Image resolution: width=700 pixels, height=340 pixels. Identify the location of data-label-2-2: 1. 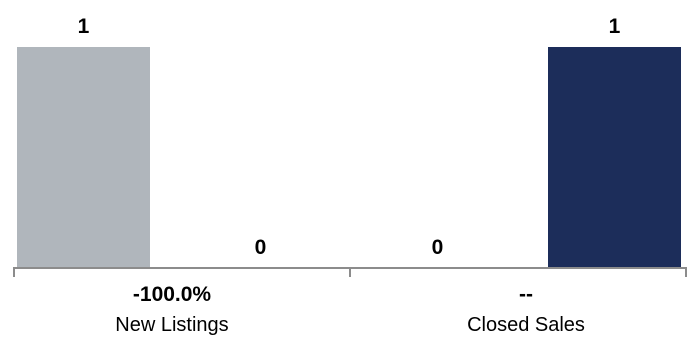
(615, 26).